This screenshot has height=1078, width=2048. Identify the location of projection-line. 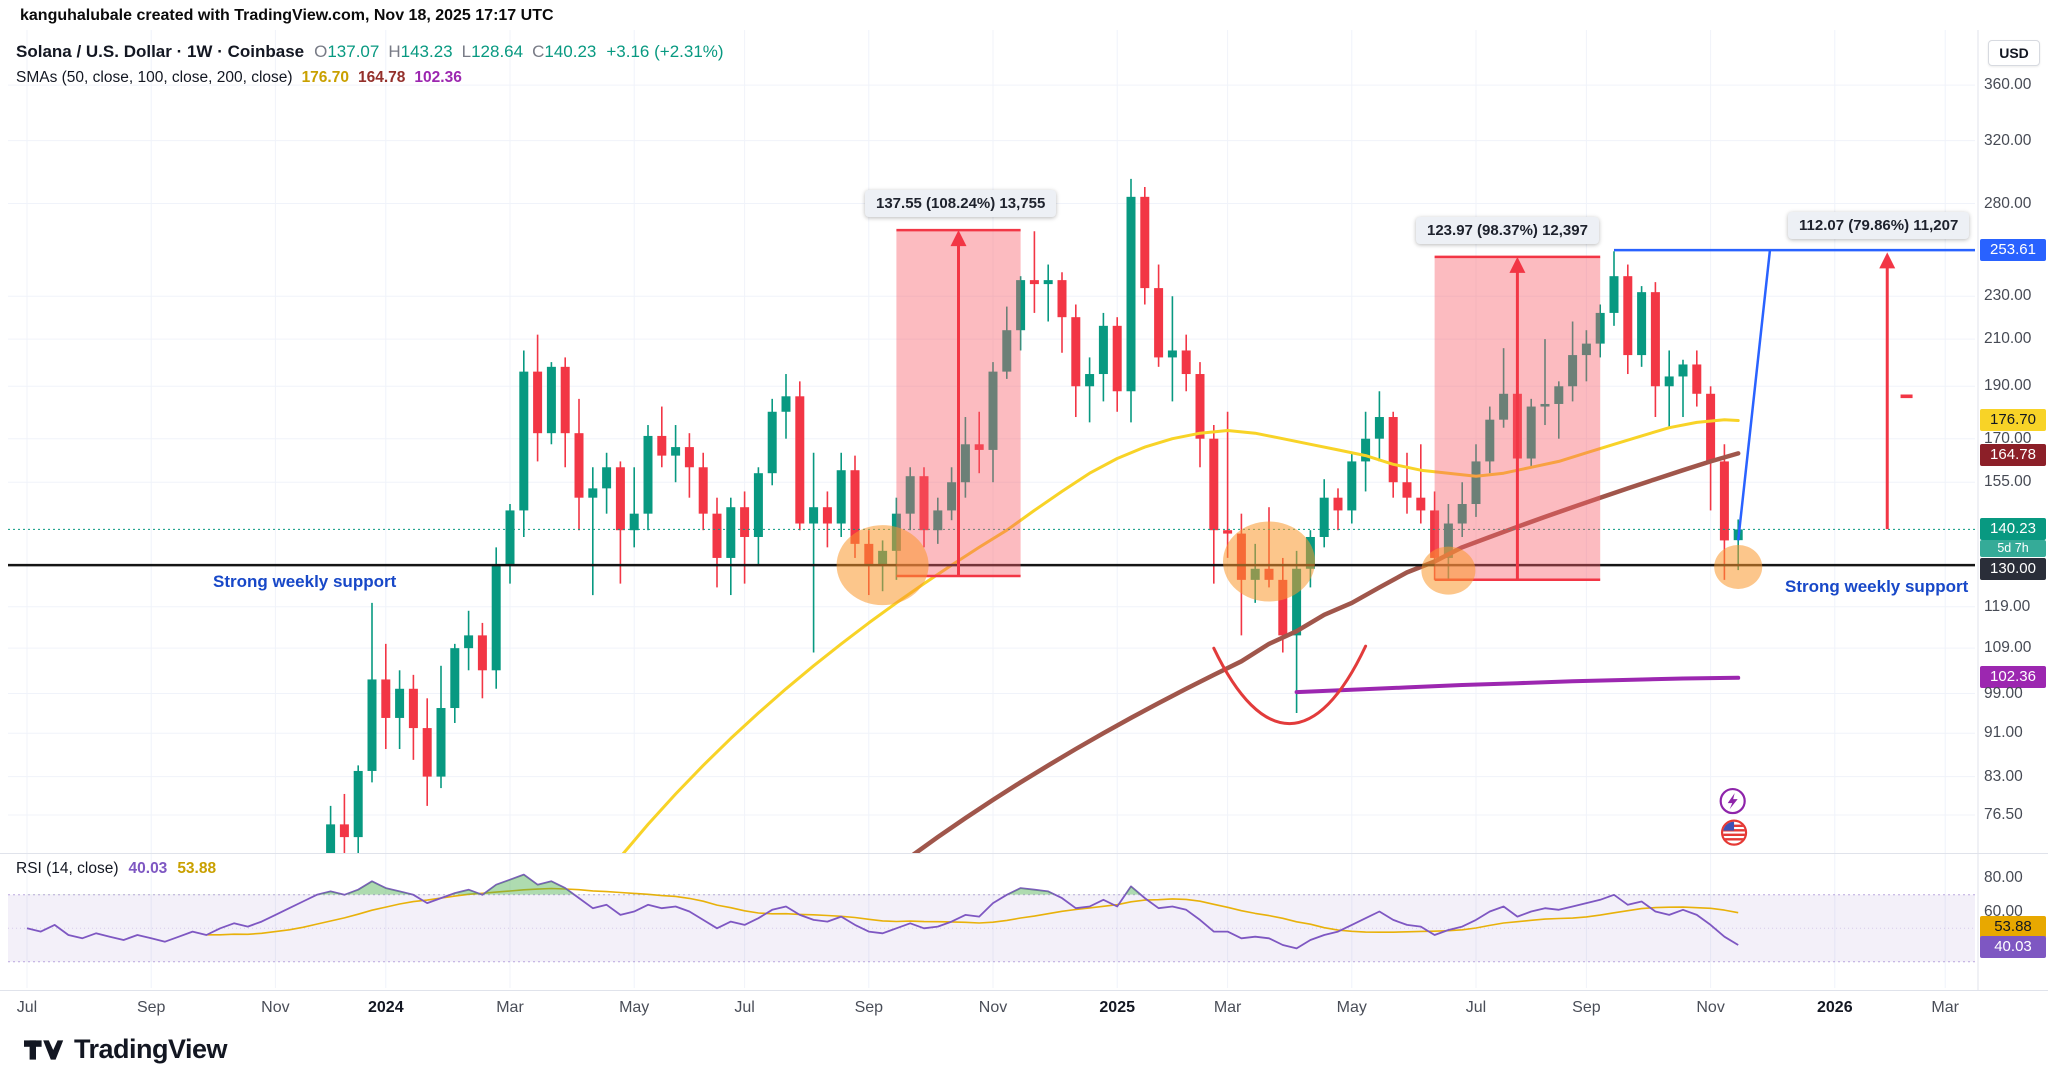
(1754, 395).